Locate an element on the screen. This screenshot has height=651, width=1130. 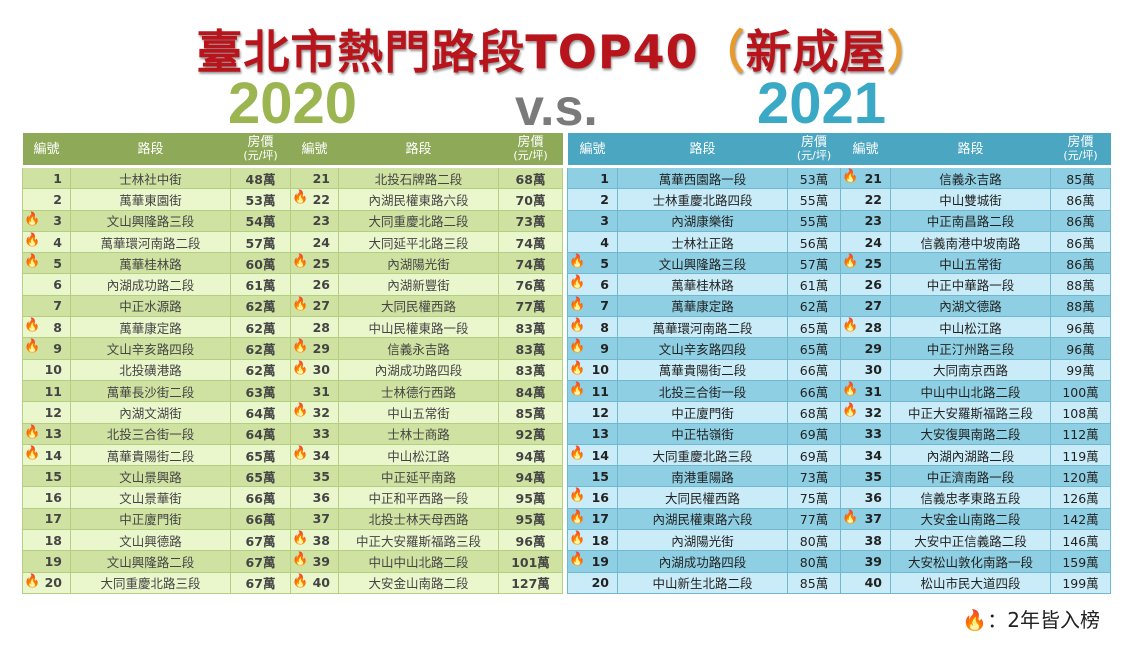
rank-number: 16 is located at coordinates (600, 498).